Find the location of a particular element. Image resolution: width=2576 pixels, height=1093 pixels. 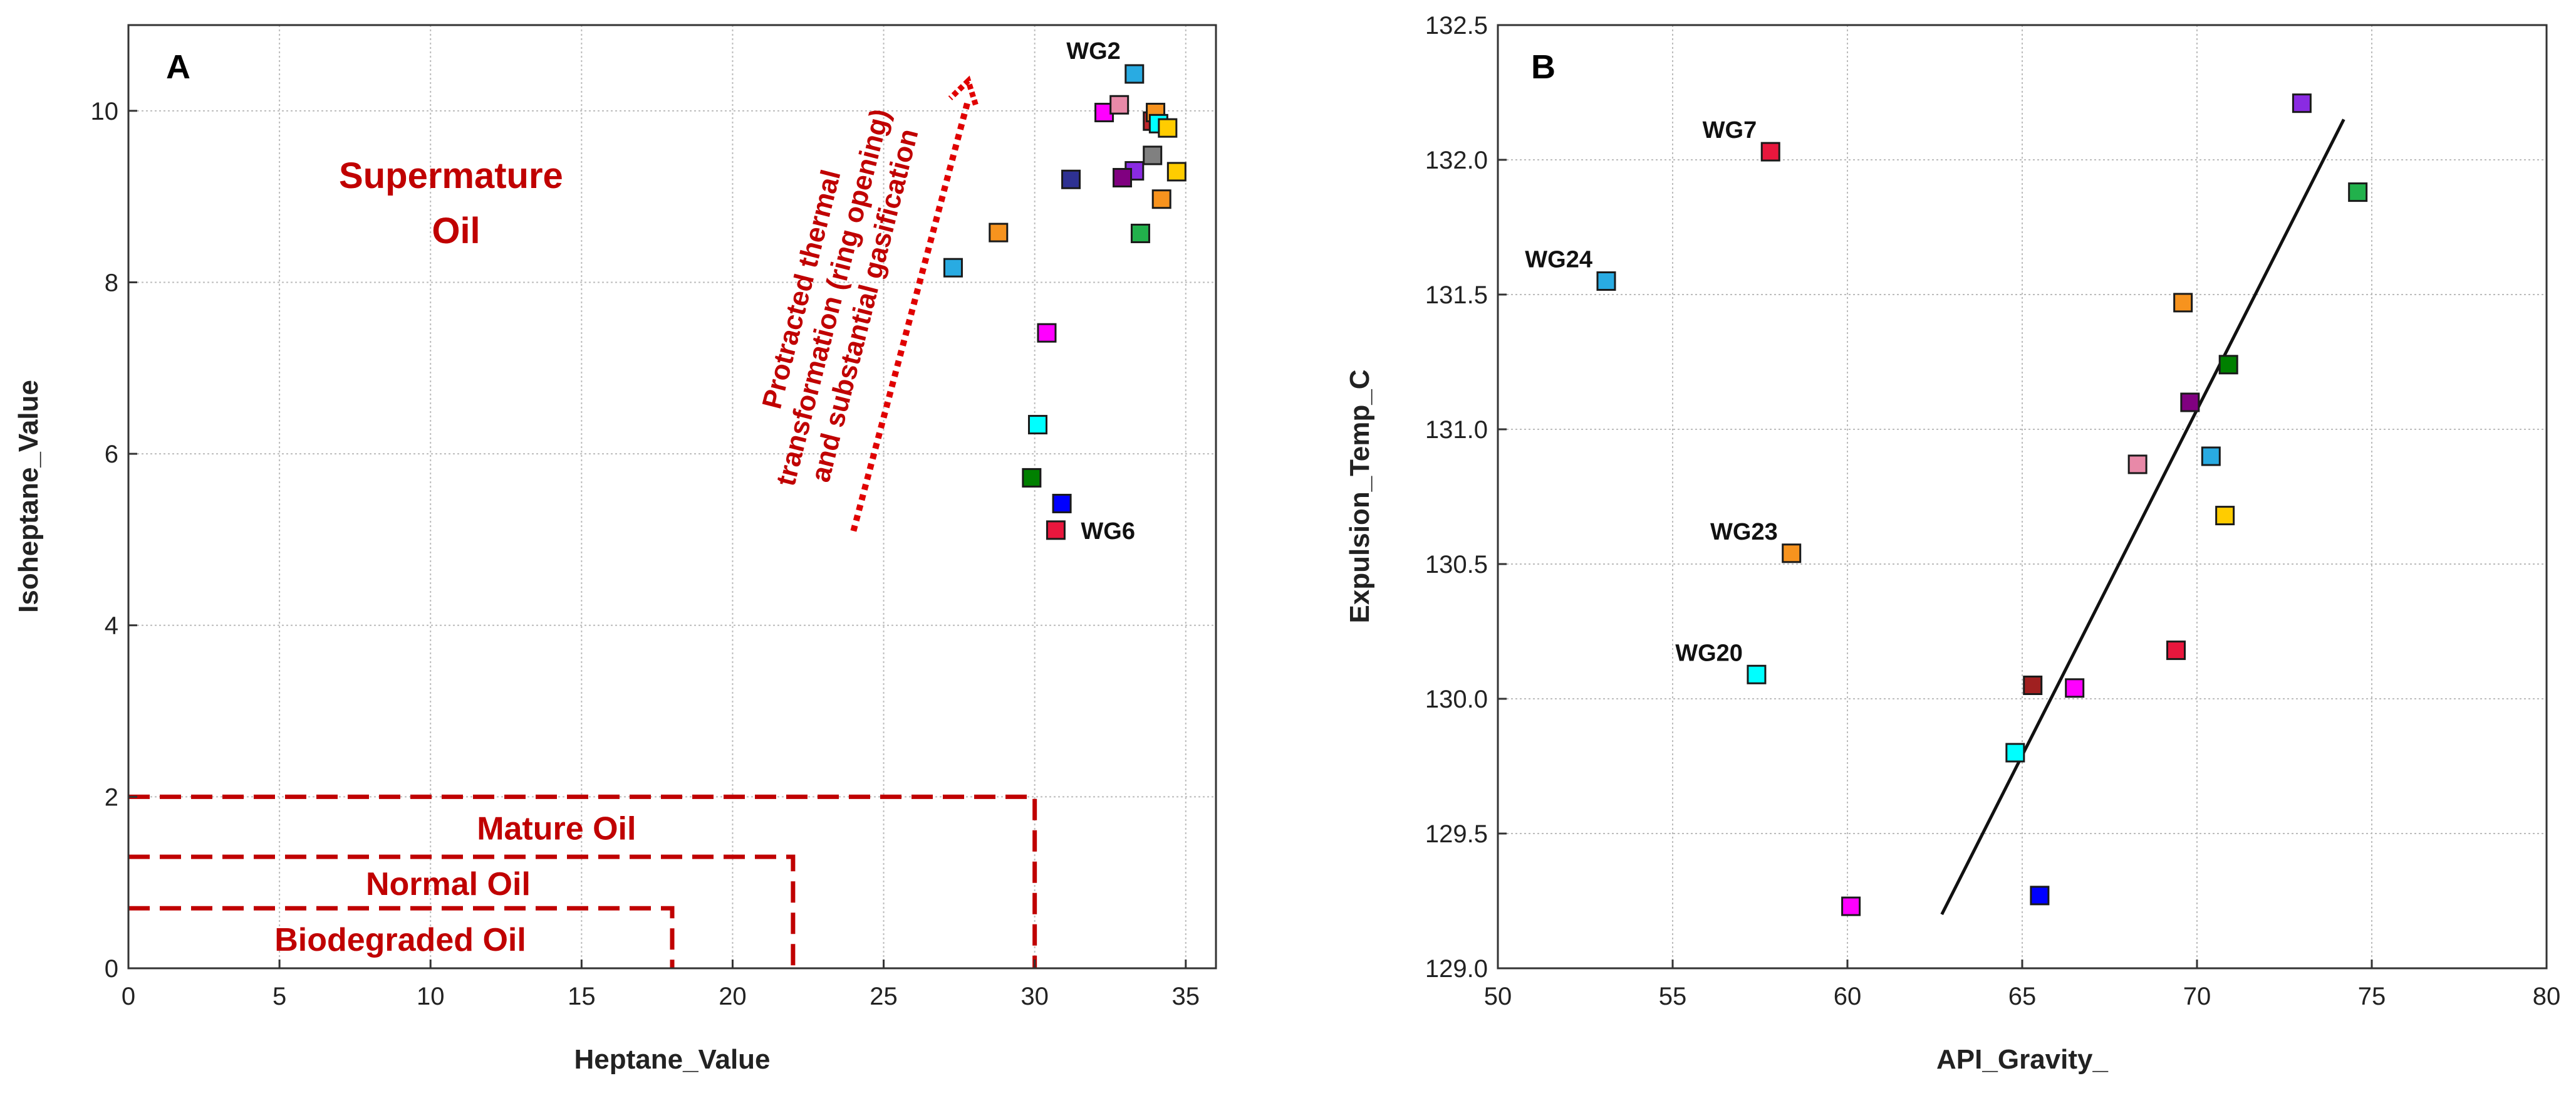

y-tick-label: 131.0 is located at coordinates (1456, 430).